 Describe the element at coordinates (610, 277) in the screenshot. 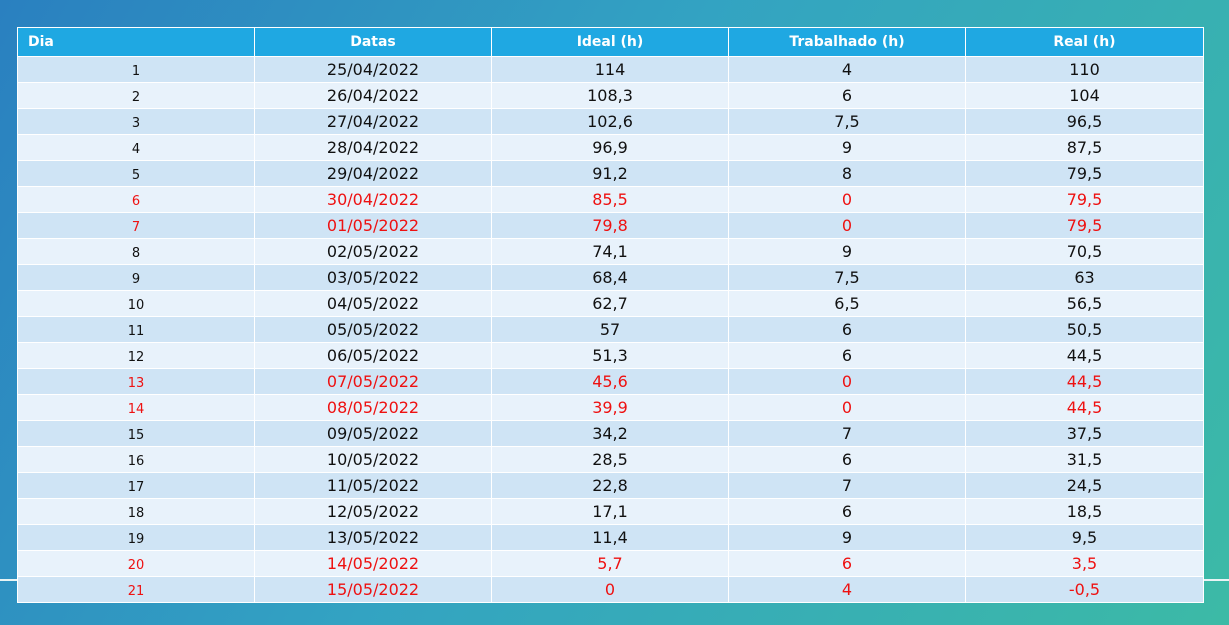

I see `table-row: 9 03/05/2022 68,4 7,5 63` at that location.